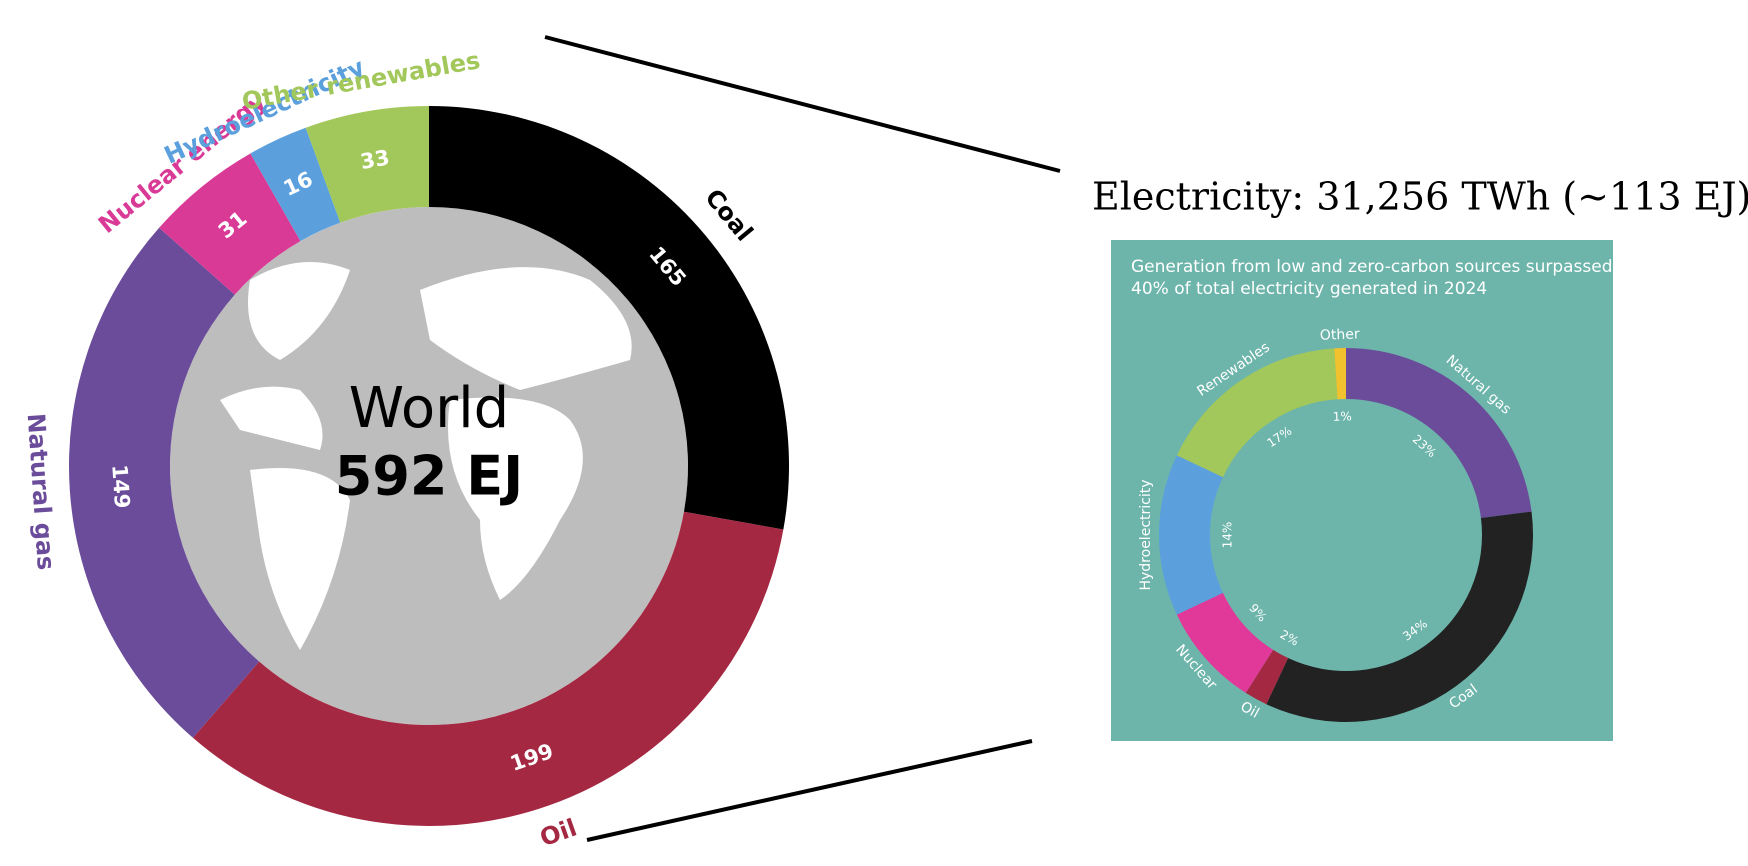 The height and width of the screenshot is (866, 1748). What do you see at coordinates (1420, 197) in the screenshot?
I see `chart-title: Electricity: 31,256 TWh (~113 EJ)` at bounding box center [1420, 197].